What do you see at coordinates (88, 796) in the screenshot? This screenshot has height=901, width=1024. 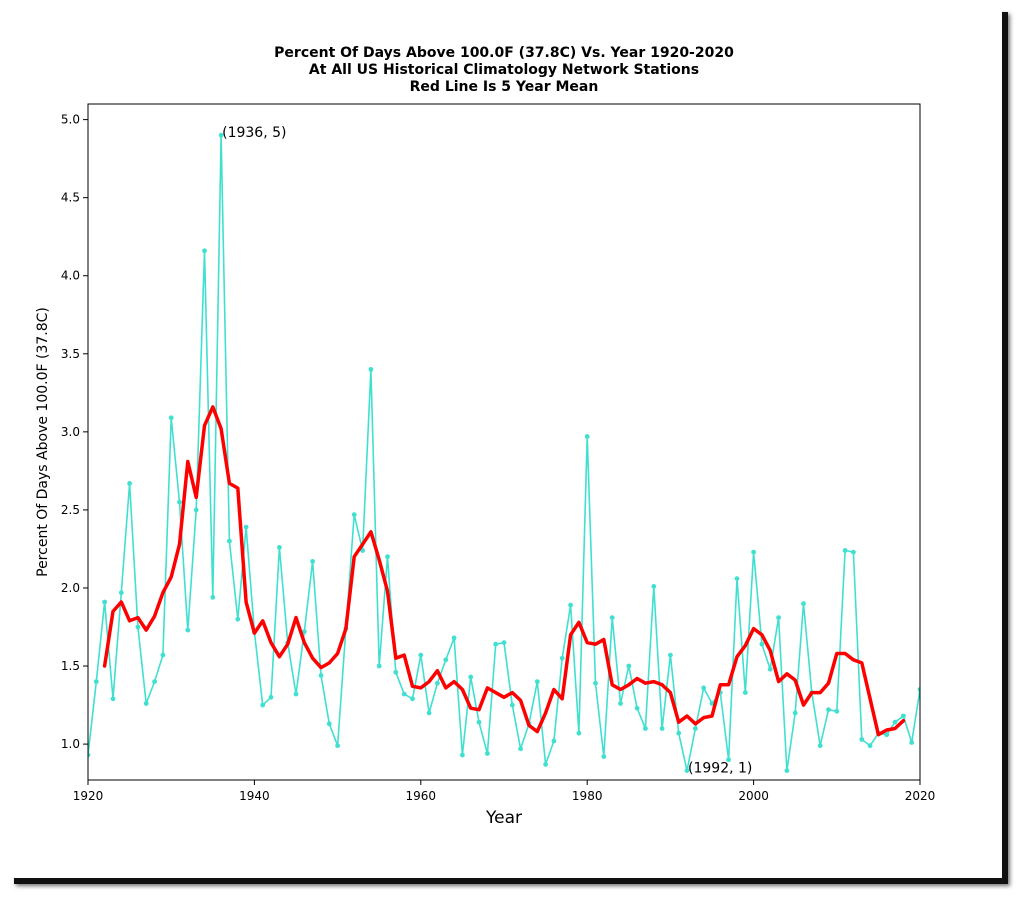 I see `x-tick-label: 1920` at bounding box center [88, 796].